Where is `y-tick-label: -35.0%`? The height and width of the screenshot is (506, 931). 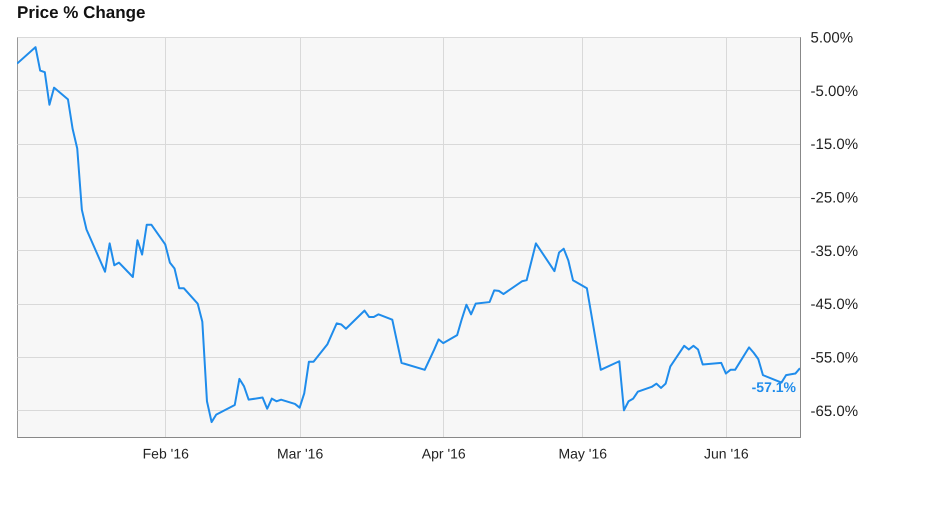
y-tick-label: -35.0% is located at coordinates (834, 251).